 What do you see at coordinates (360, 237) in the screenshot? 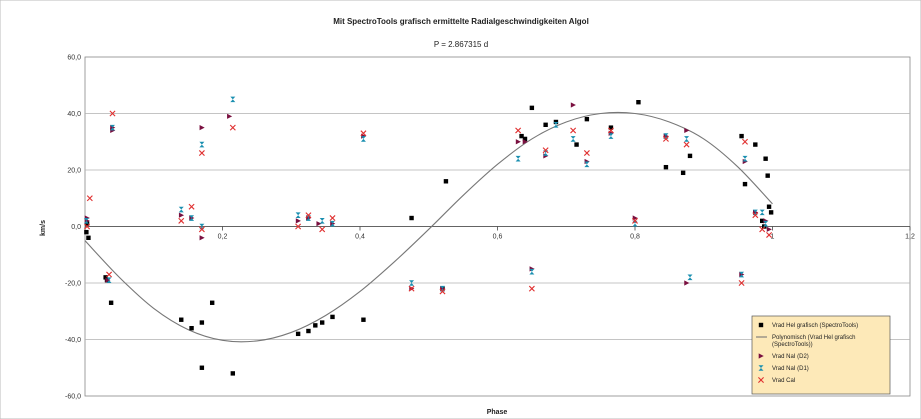
I see `x-tick-label: 0,4` at bounding box center [360, 237].